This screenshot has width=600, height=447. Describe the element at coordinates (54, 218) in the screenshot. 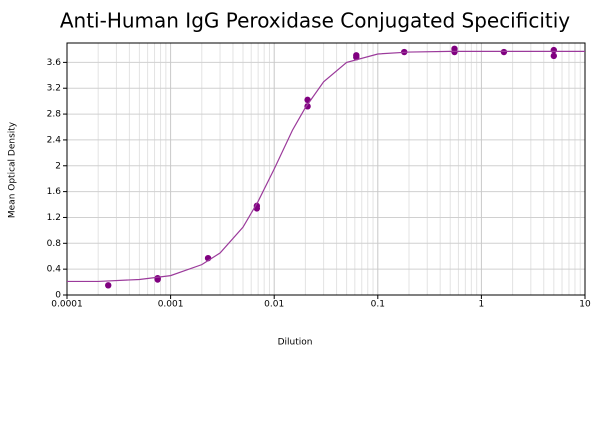

I see `y-tick-label: 1.2` at that location.